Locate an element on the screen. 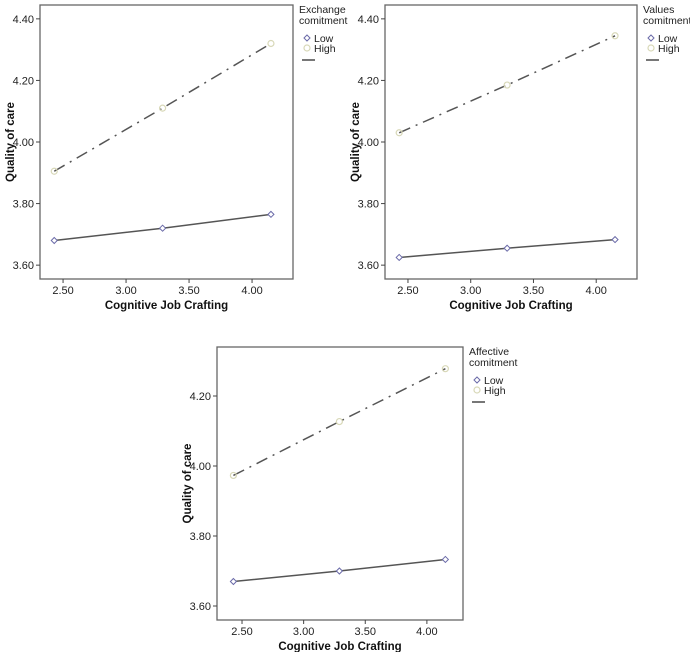  legend-title: Exchange is located at coordinates (322, 10).